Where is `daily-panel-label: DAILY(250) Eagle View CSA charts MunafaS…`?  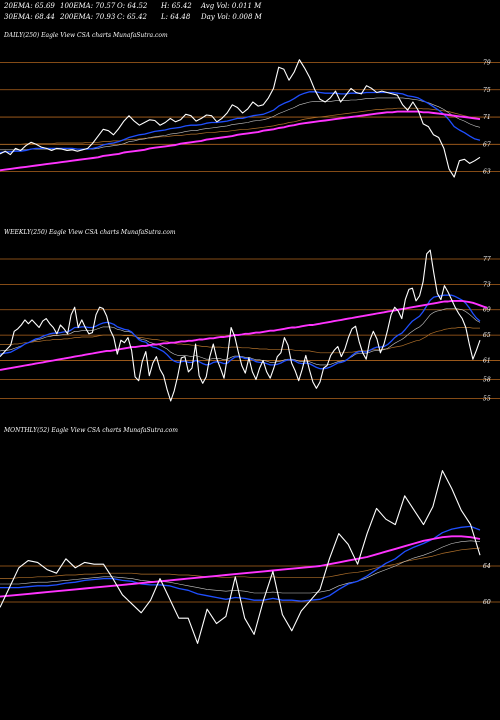 daily-panel-label: DAILY(250) Eagle View CSA charts MunafaS… is located at coordinates (85, 35).